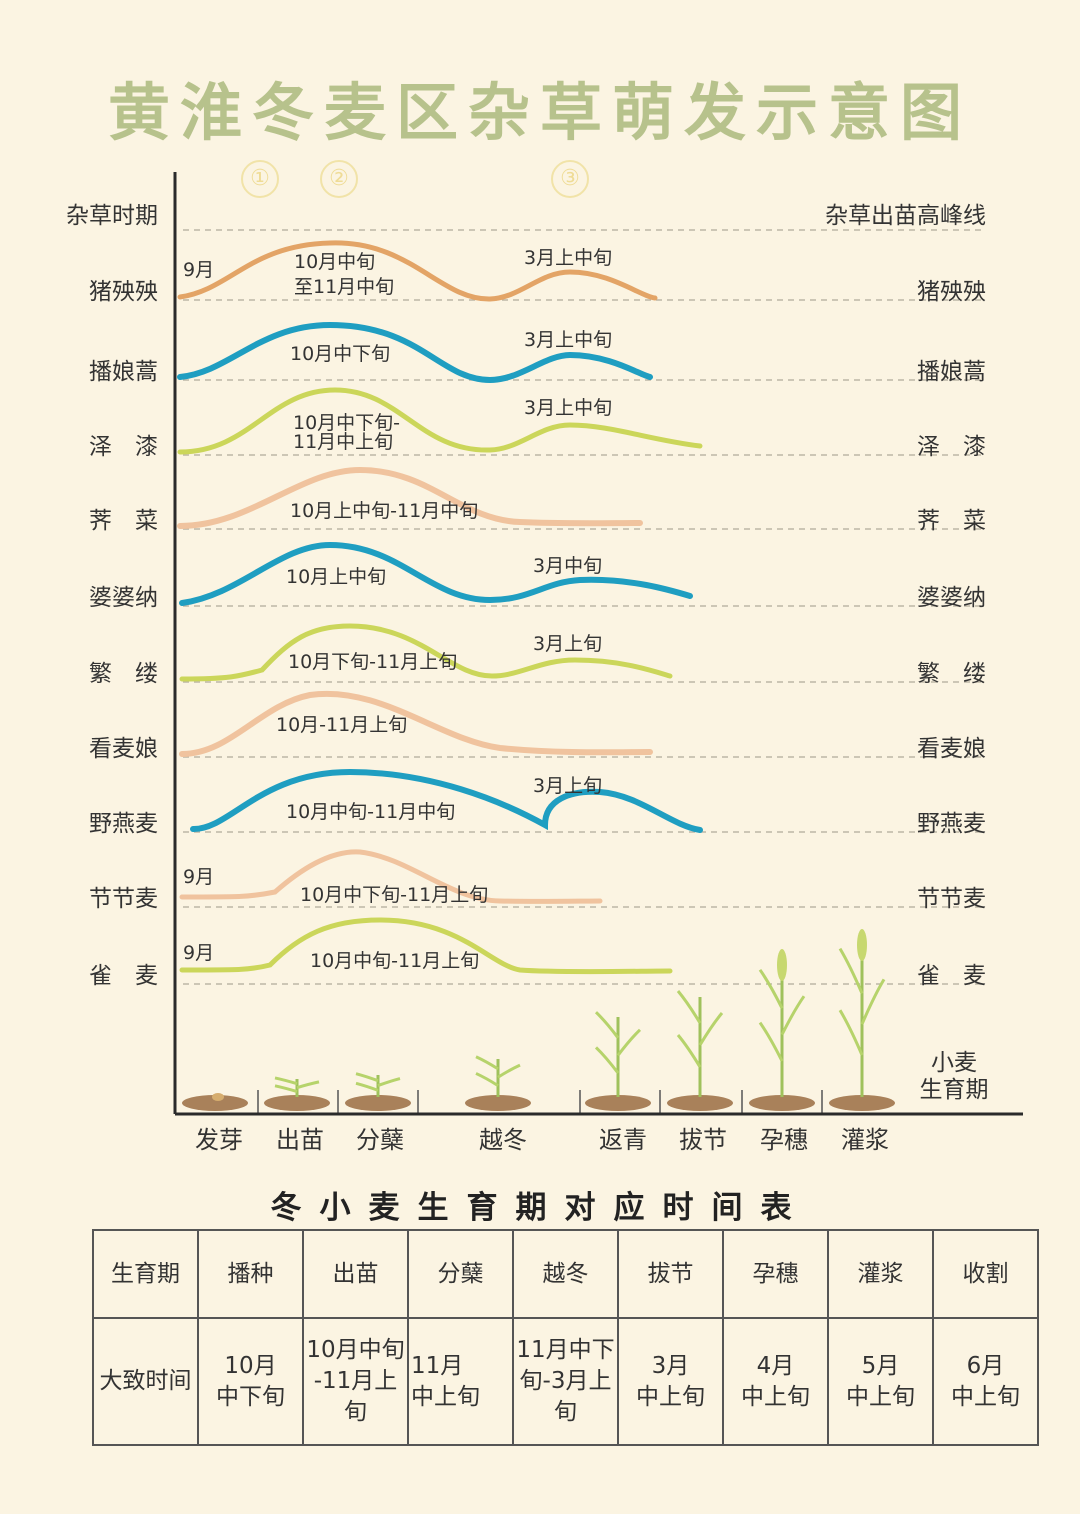 The width and height of the screenshot is (1080, 1514). Describe the element at coordinates (344, 287) in the screenshot. I see `curve-label: 至11月中旬` at that location.